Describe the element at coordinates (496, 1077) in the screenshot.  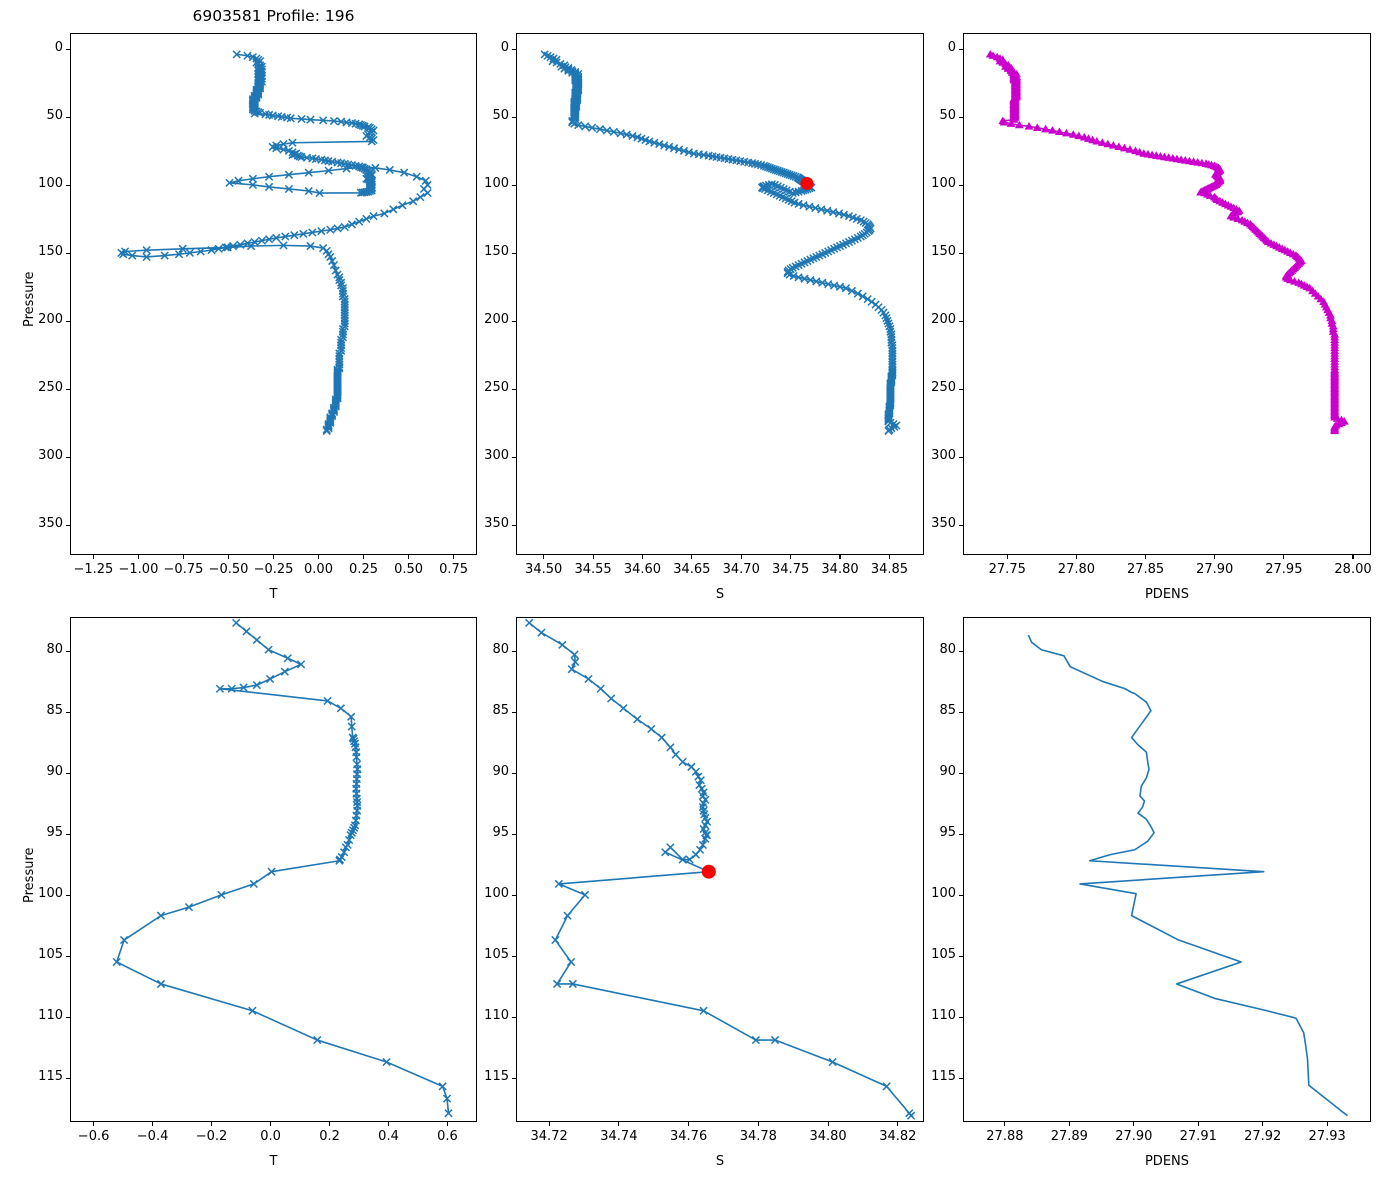
I see `ytick-label-bottom-salinity-7: 115` at that location.